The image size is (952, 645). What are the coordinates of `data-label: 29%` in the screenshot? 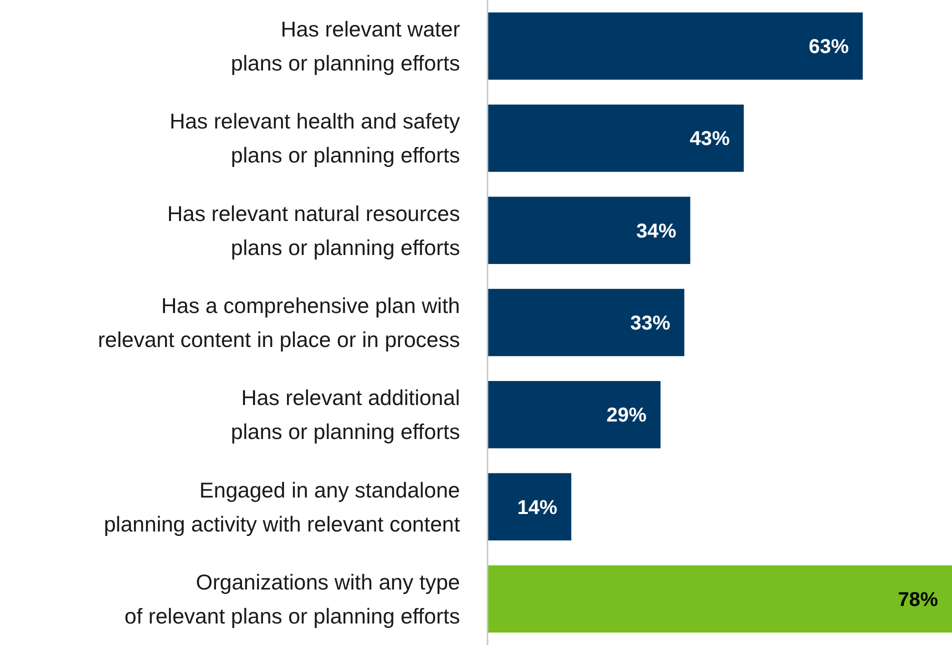 It's located at (626, 415).